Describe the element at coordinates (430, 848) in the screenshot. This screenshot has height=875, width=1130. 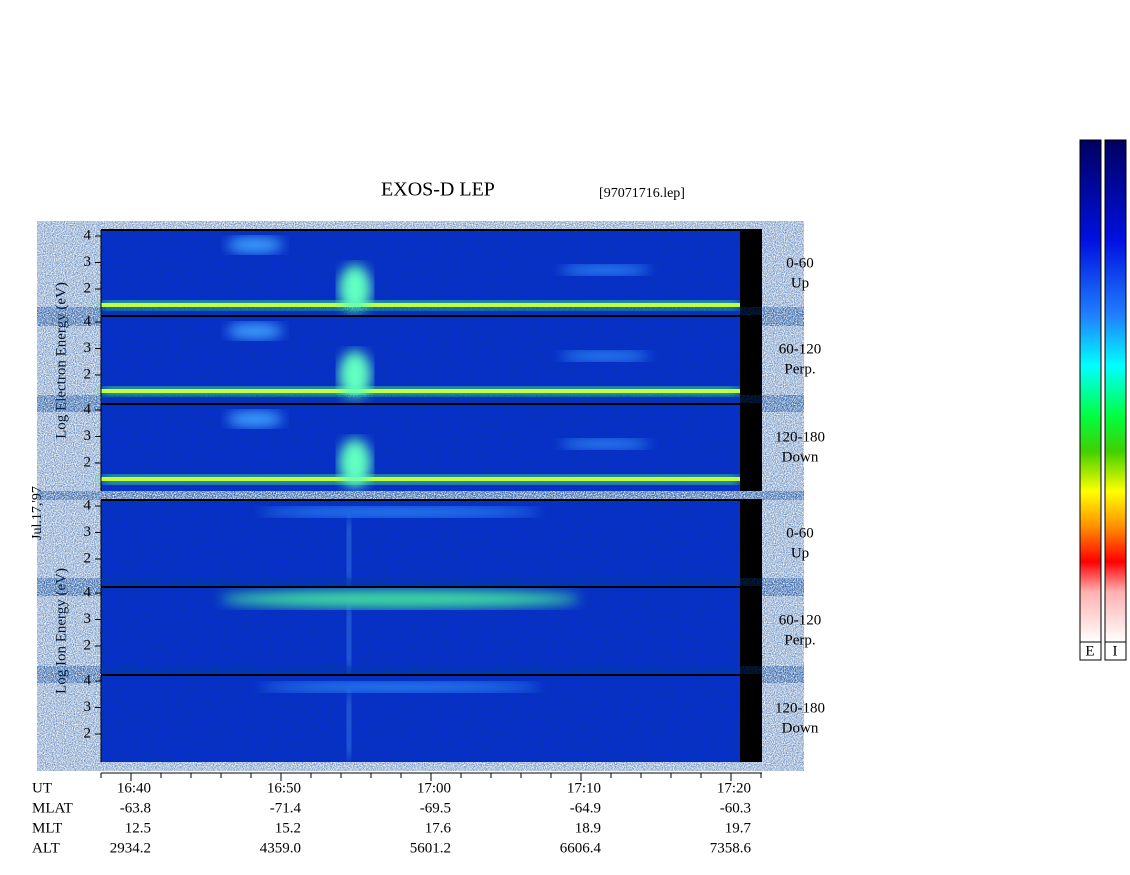
I see `row-value: 5601.2` at that location.